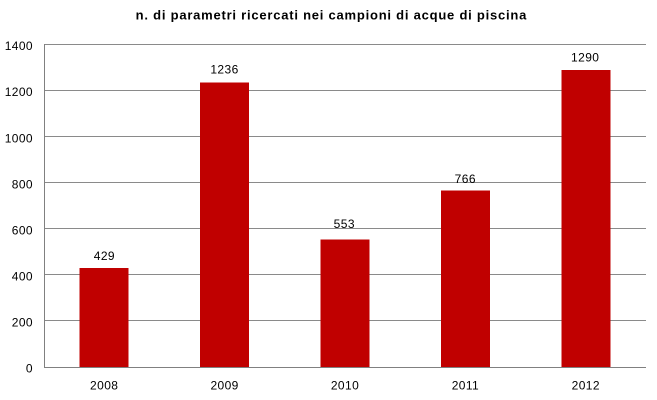 This screenshot has height=400, width=657. Describe the element at coordinates (22, 276) in the screenshot. I see `svg-text: 400` at that location.